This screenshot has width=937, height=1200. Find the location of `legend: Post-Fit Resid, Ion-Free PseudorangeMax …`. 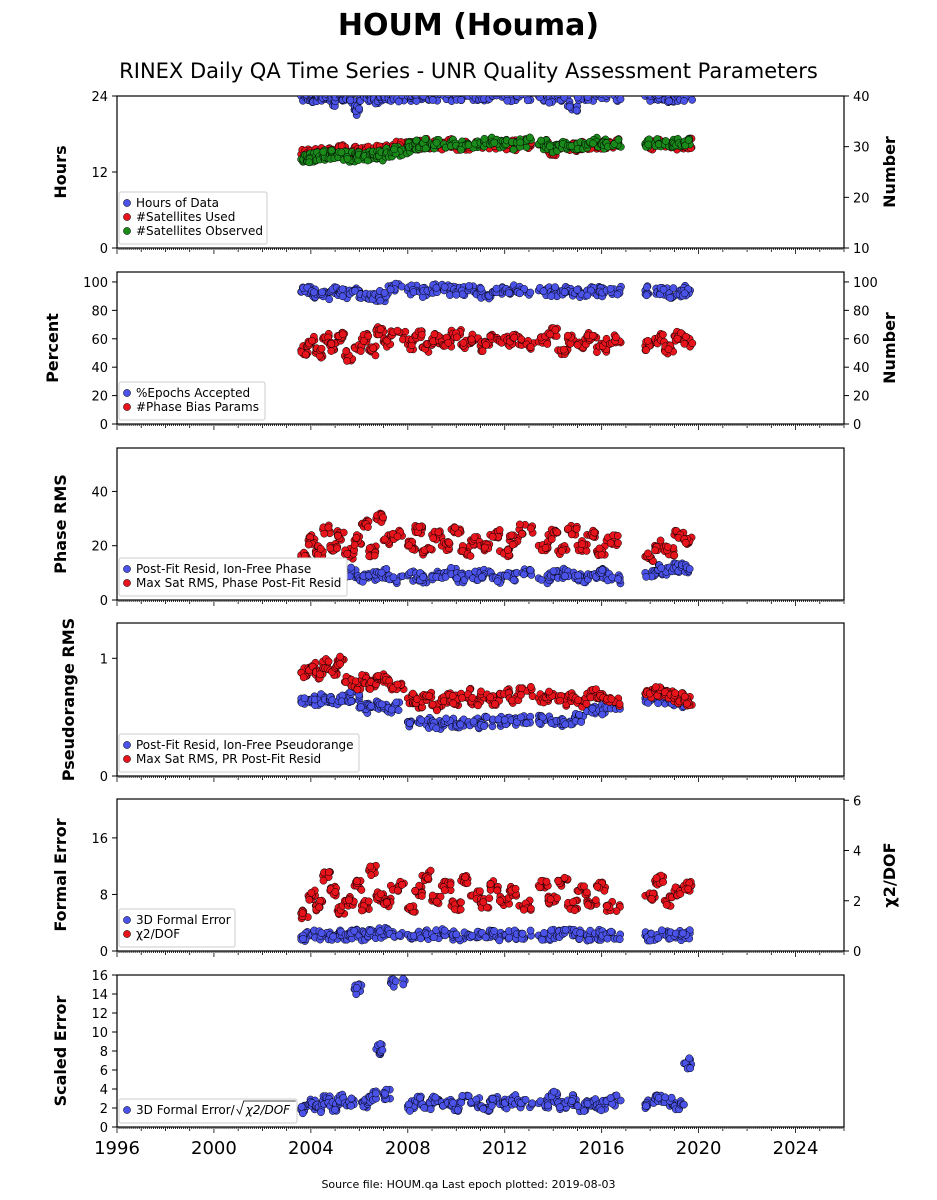

legend: Post-Fit Resid, Ion-Free PseudorangeMax … is located at coordinates (239, 753).